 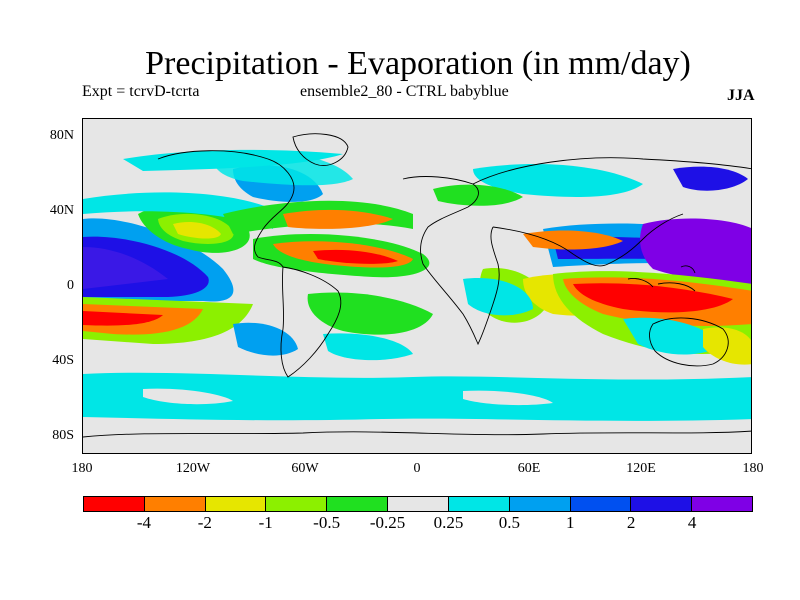 What do you see at coordinates (70, 285) in the screenshot?
I see `y-tick-label: 0` at bounding box center [70, 285].